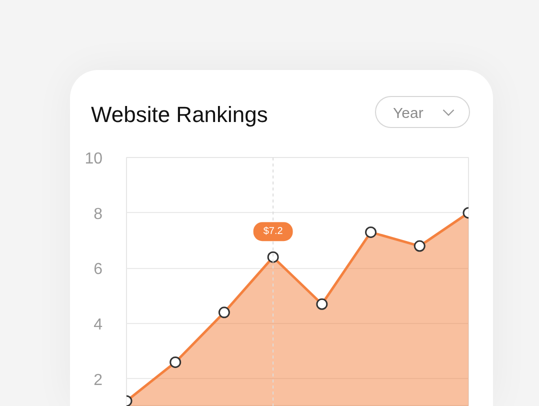 The height and width of the screenshot is (406, 539). Describe the element at coordinates (98, 269) in the screenshot. I see `y-tick-label: 6` at that location.